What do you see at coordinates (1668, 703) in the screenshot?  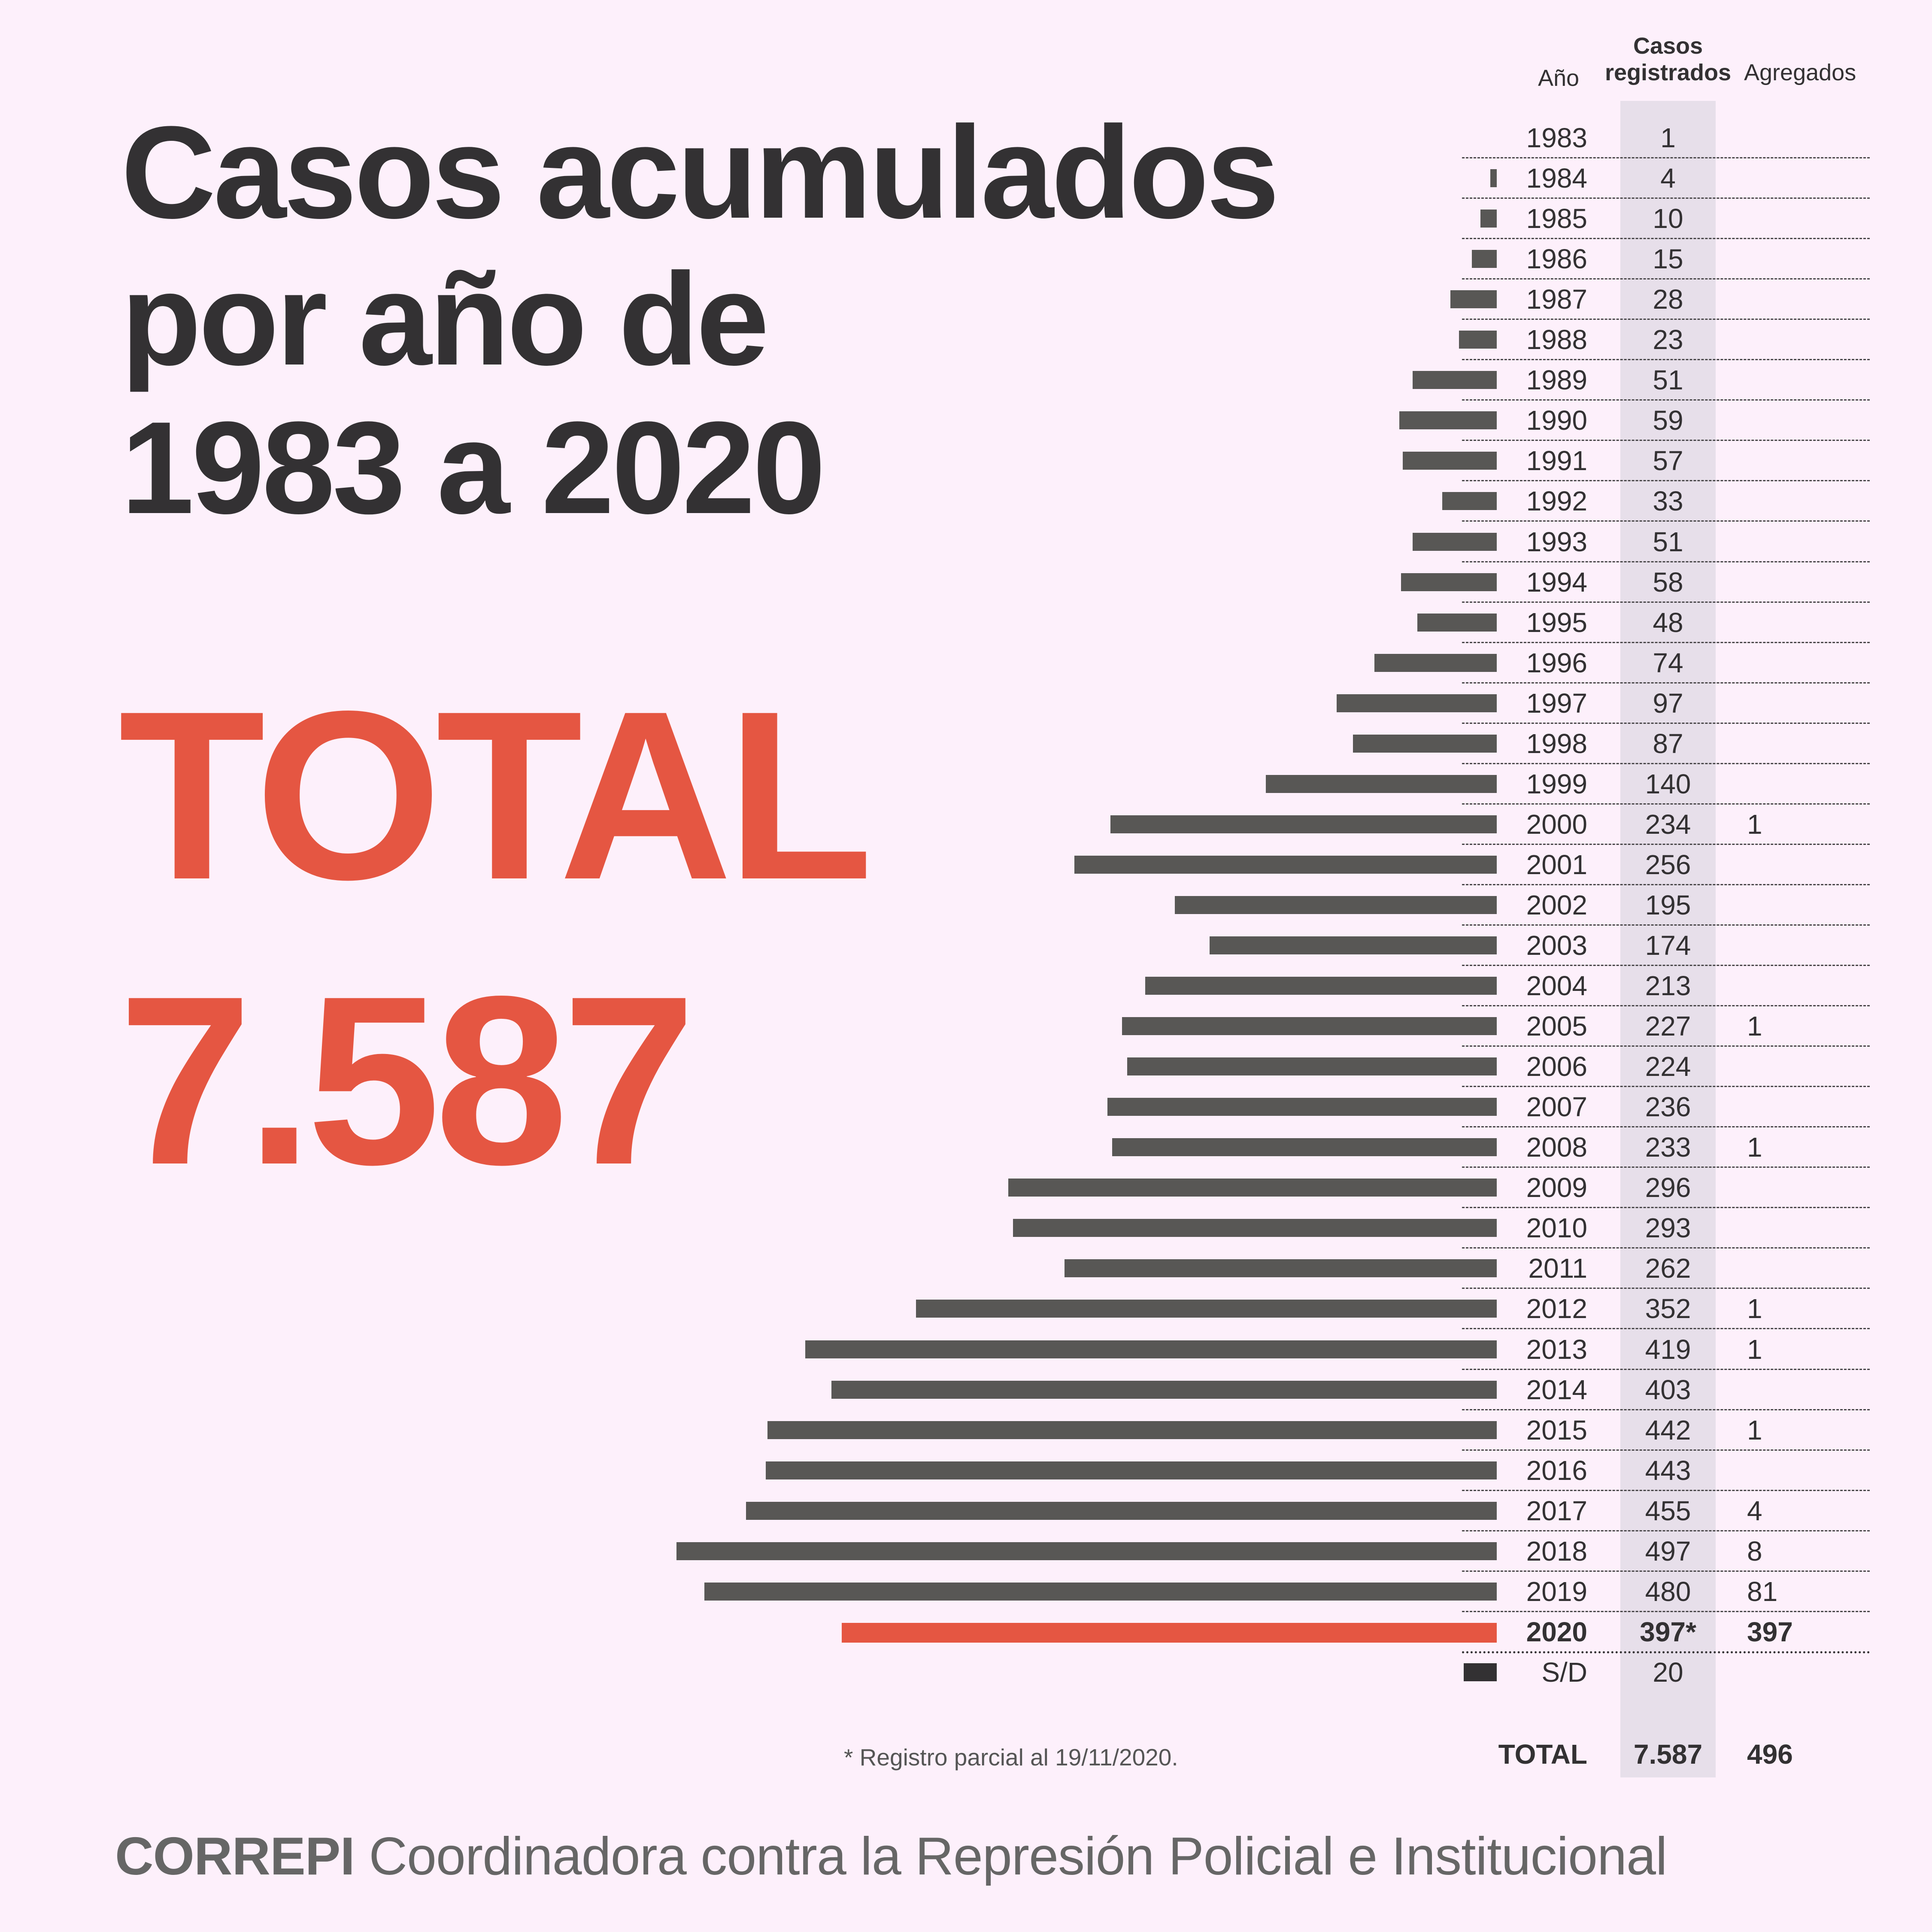 I see `cases-value: 97` at bounding box center [1668, 703].